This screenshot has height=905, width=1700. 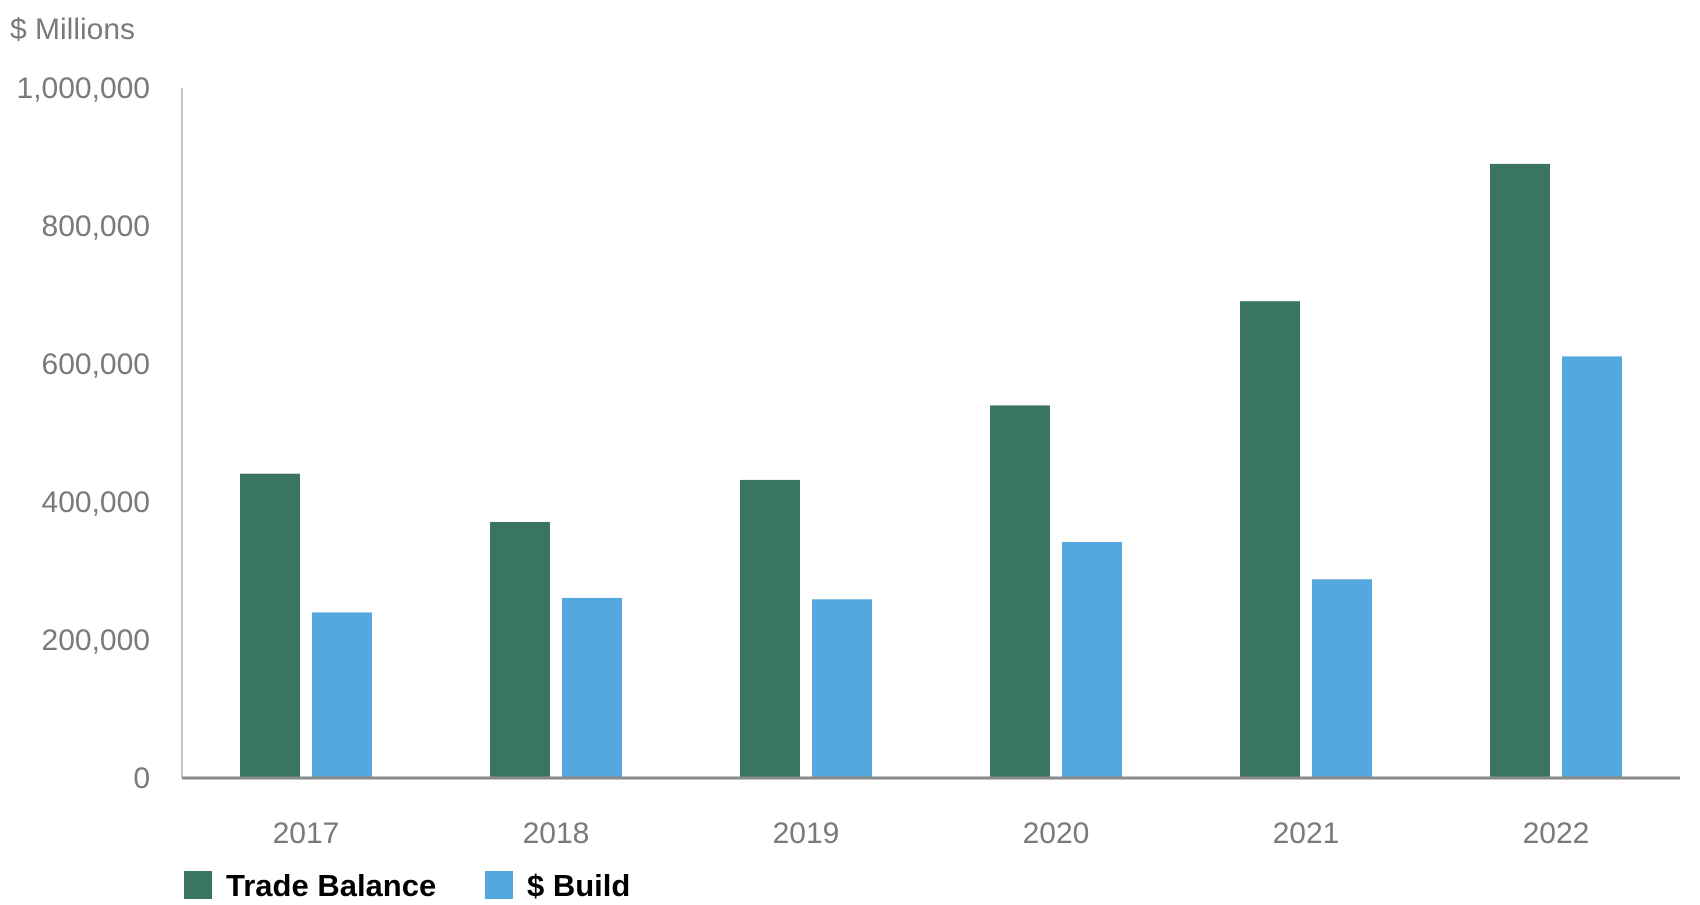 I want to click on x-tick-label: 2022, so click(x=1556, y=833).